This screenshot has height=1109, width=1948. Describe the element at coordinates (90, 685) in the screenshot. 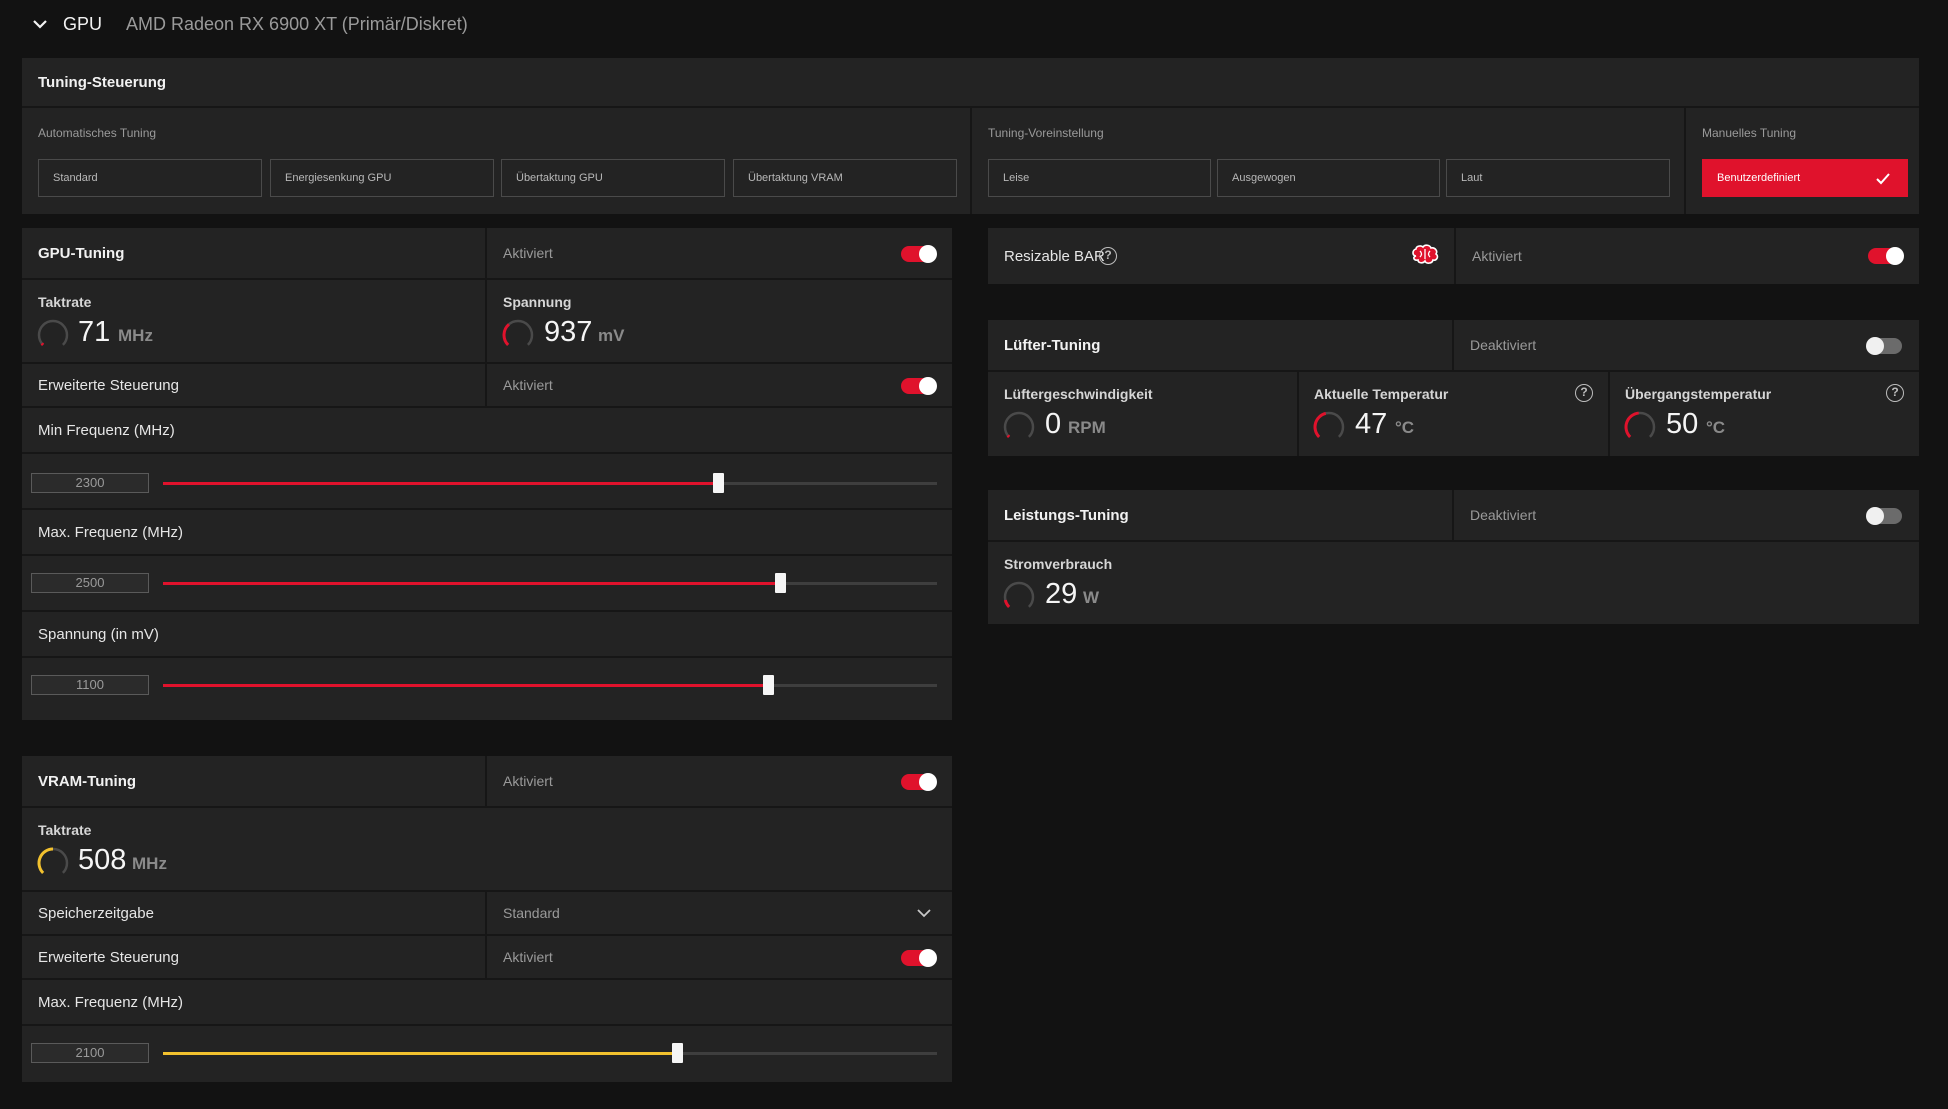

I see `voltage-input: 1100` at that location.